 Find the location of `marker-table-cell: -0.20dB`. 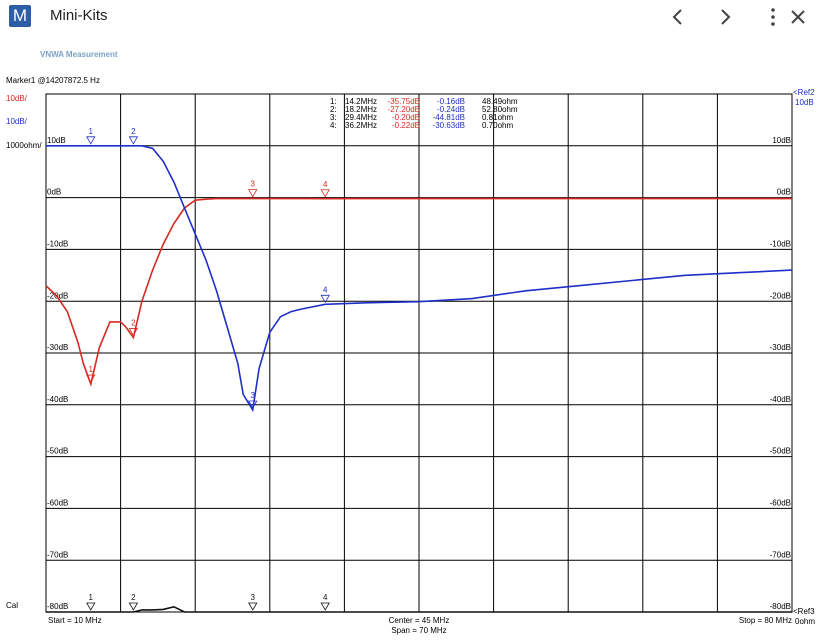

marker-table-cell: -0.20dB is located at coordinates (406, 117).